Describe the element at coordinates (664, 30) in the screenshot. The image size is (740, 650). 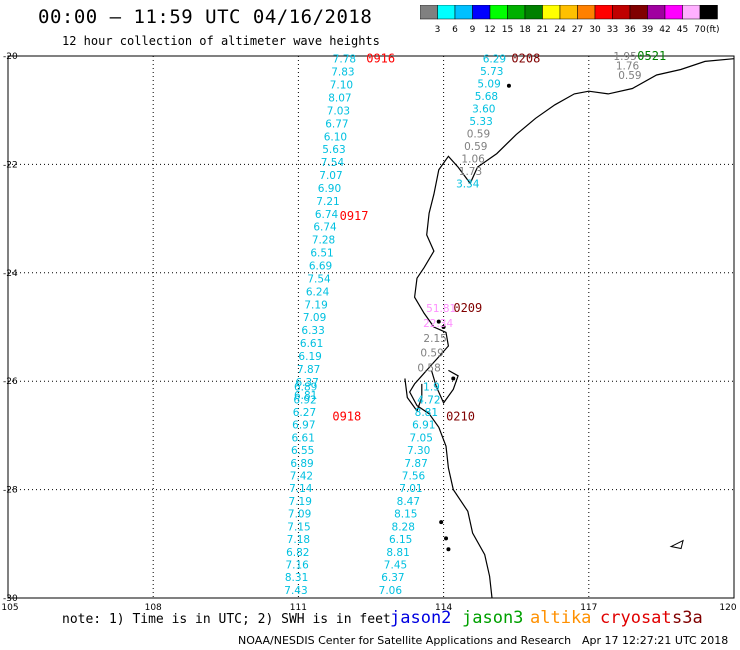
I see `scale-tick-label: 42` at that location.